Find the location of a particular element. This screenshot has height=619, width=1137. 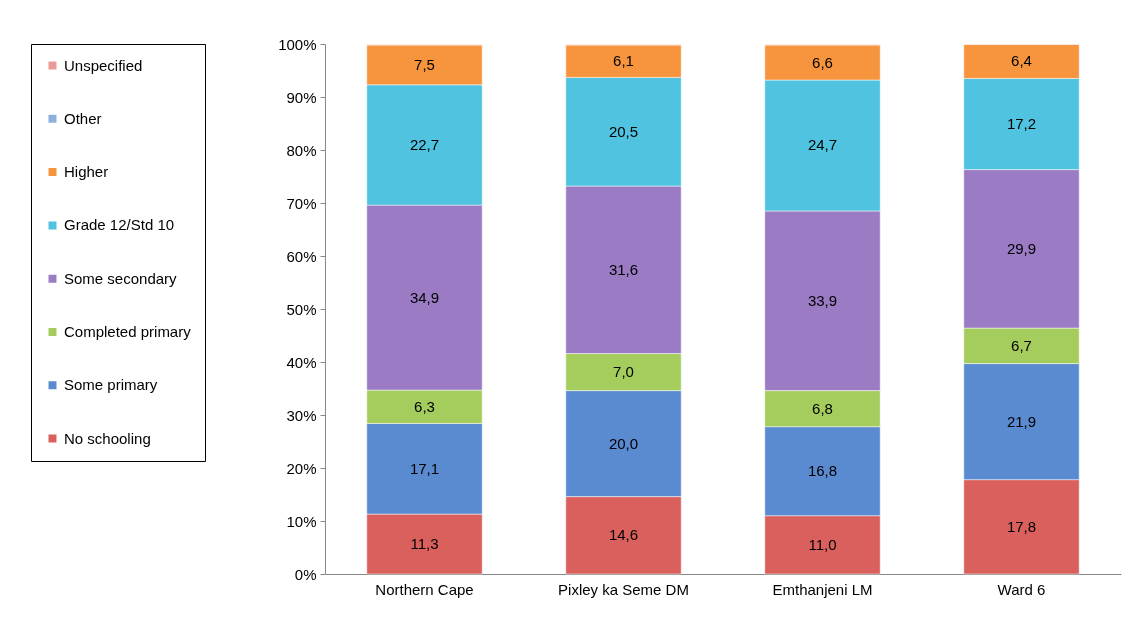

y-tick-label: 0% is located at coordinates (305, 574).